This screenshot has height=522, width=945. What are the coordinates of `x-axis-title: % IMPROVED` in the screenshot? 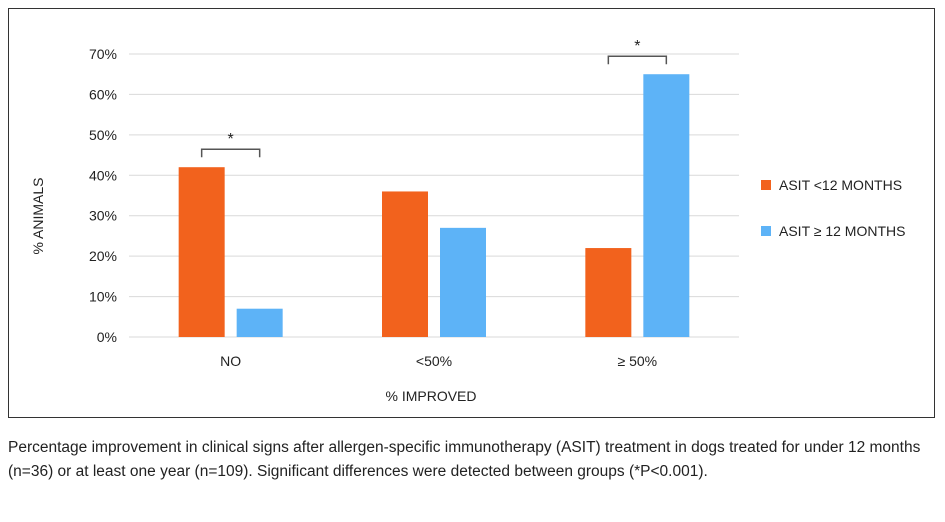 It's located at (430, 396).